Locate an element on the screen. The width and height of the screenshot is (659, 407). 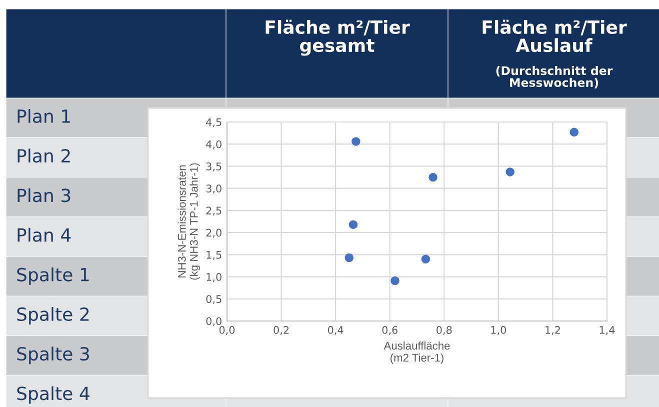
text: Spalte 1 is located at coordinates (53, 276).